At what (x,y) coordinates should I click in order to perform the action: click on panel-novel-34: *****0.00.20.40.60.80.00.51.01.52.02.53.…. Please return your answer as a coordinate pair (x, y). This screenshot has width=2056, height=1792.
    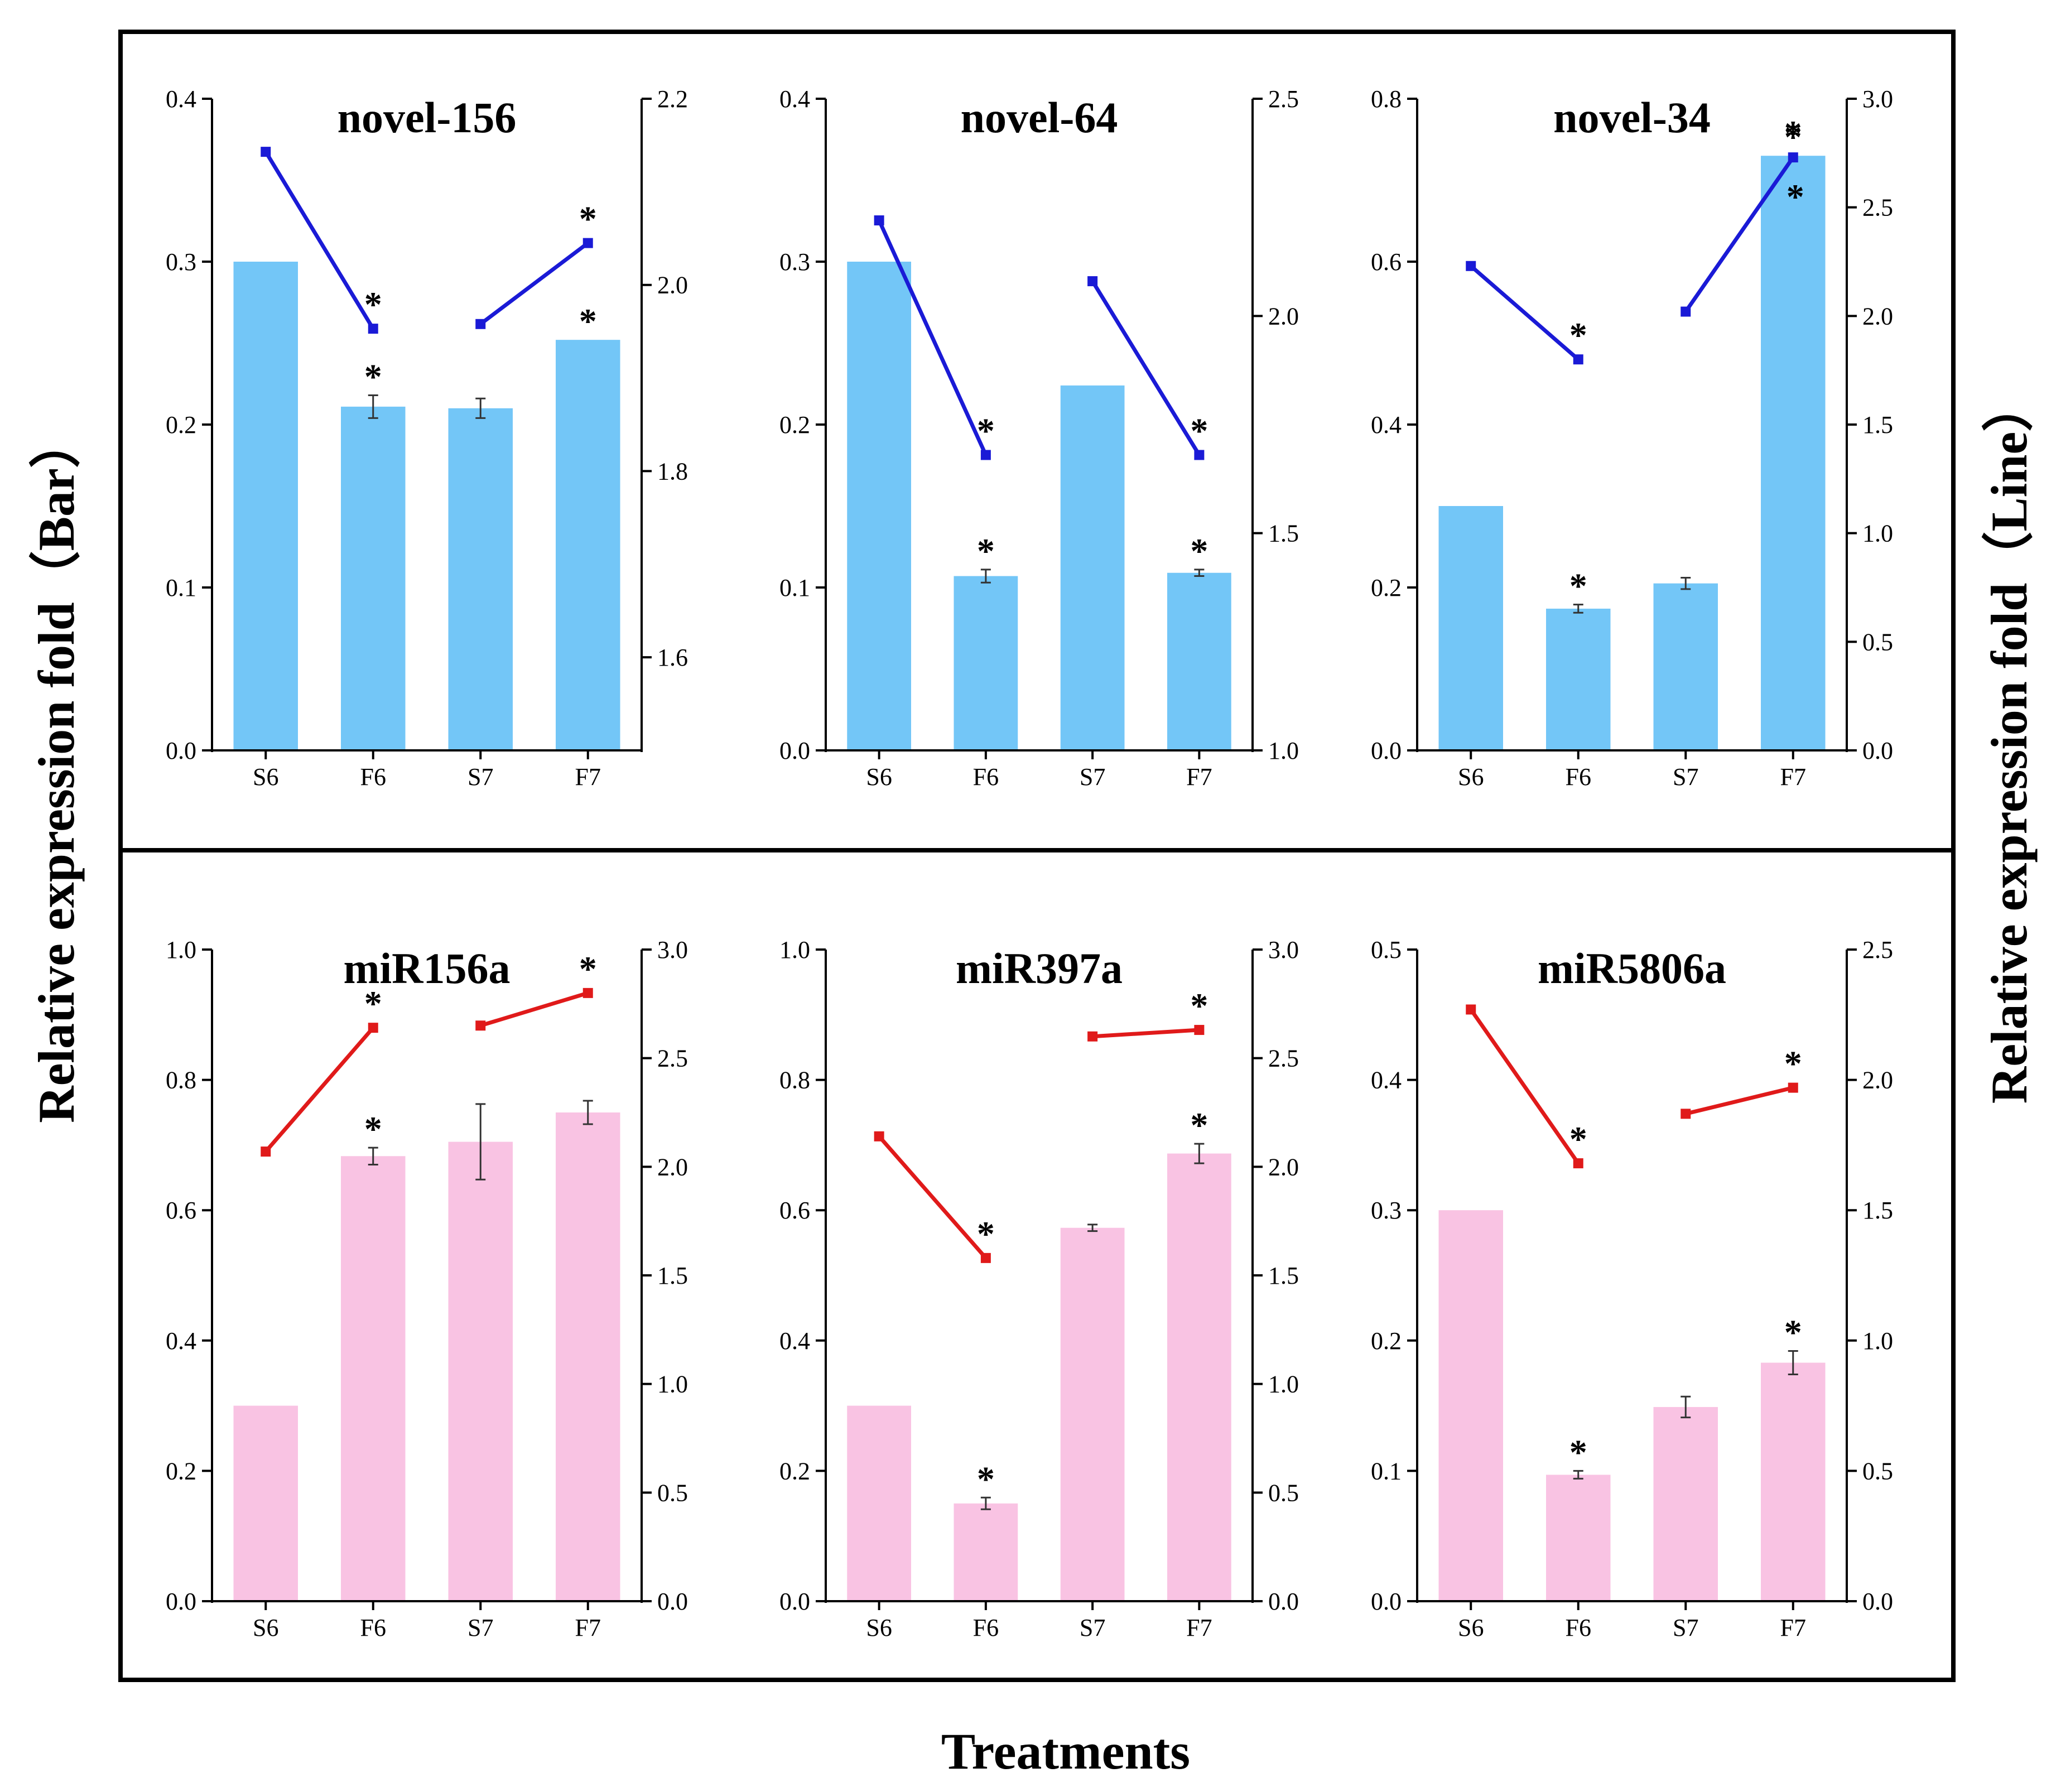
    Looking at the image, I should click on (1632, 438).